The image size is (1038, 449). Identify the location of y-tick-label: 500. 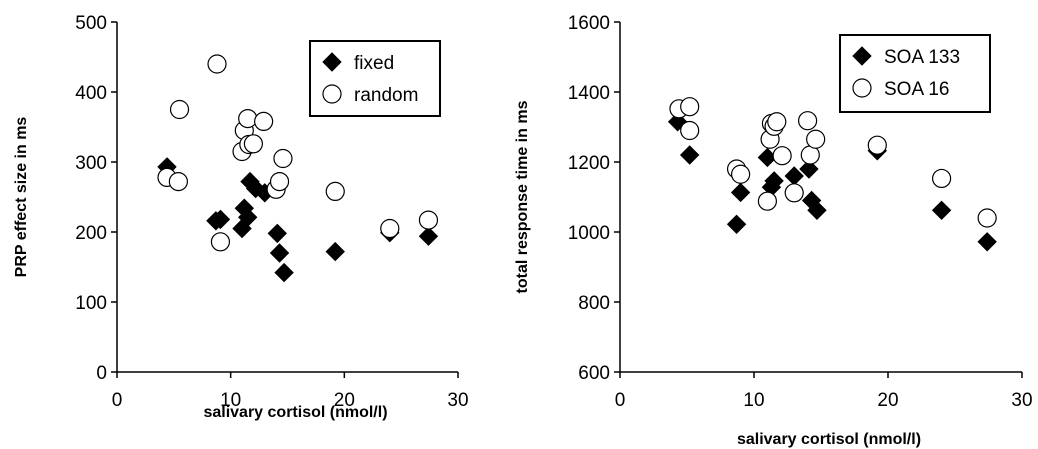
(91, 23).